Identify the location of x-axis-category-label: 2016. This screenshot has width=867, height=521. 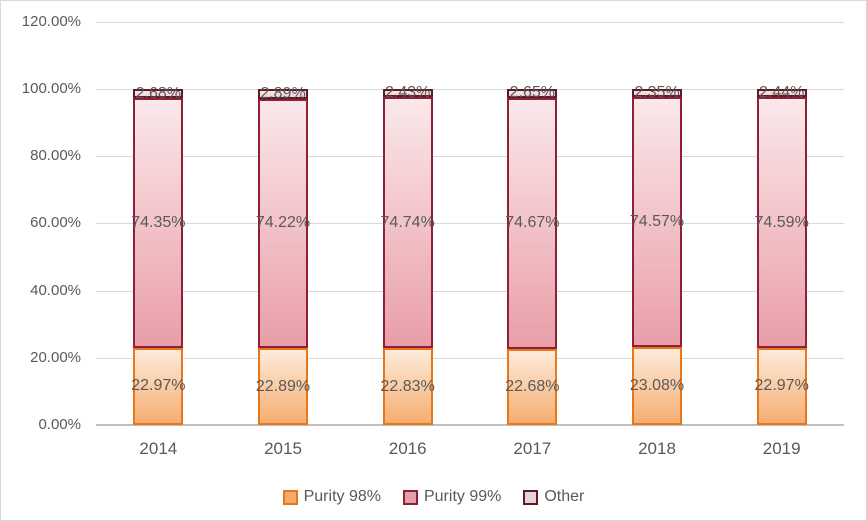
(407, 448).